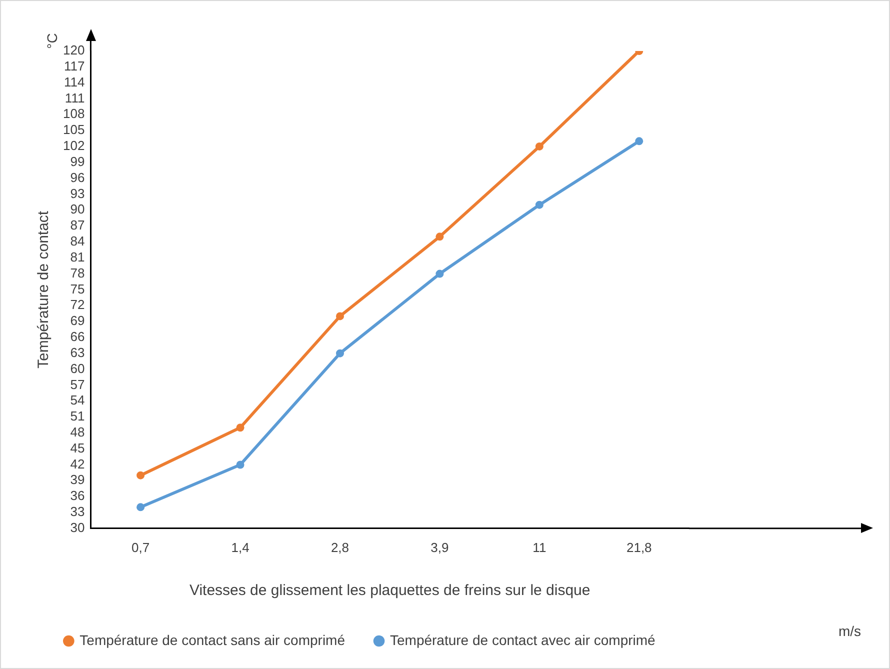 The image size is (890, 669). What do you see at coordinates (74, 98) in the screenshot?
I see `y-tick-label: 111` at bounding box center [74, 98].